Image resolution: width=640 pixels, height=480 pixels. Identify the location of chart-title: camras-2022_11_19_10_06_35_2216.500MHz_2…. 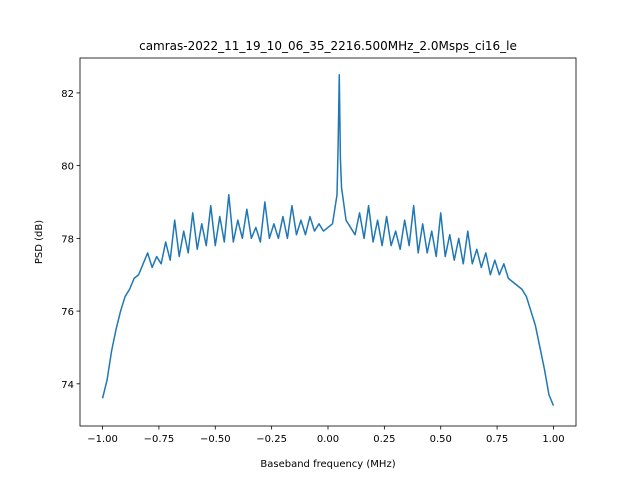
(328, 46).